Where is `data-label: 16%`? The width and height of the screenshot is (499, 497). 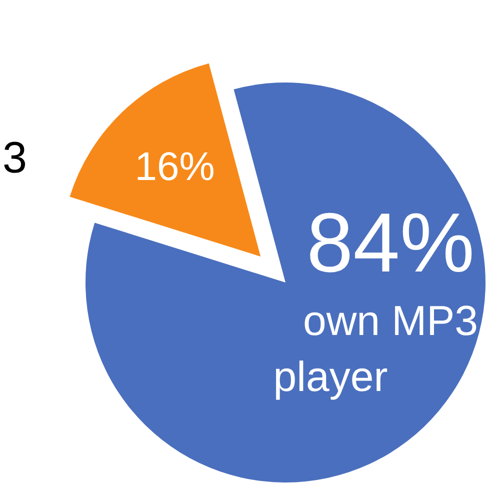
data-label: 16% is located at coordinates (174, 167).